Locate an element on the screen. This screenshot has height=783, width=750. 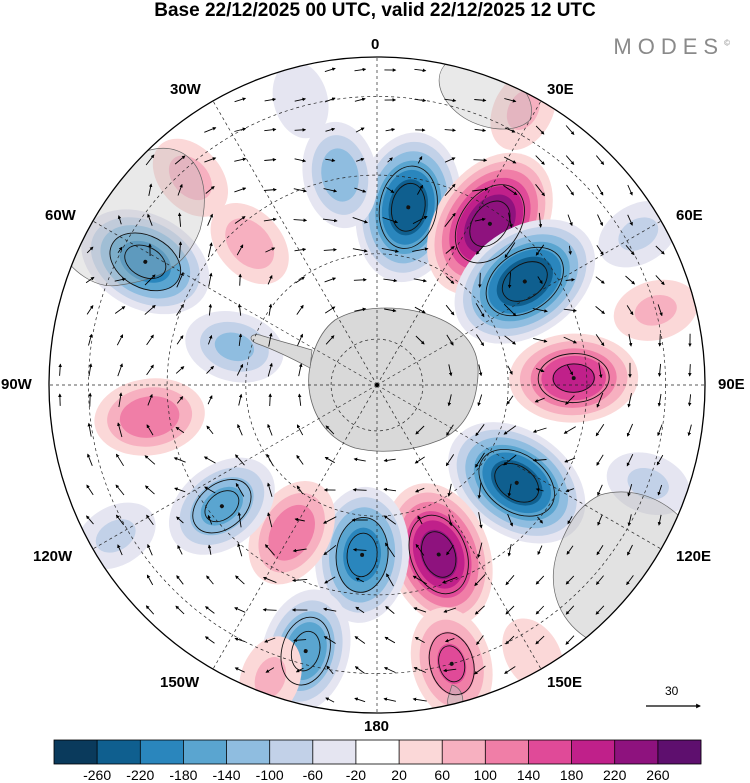
latitude-circle is located at coordinates (377, 385).